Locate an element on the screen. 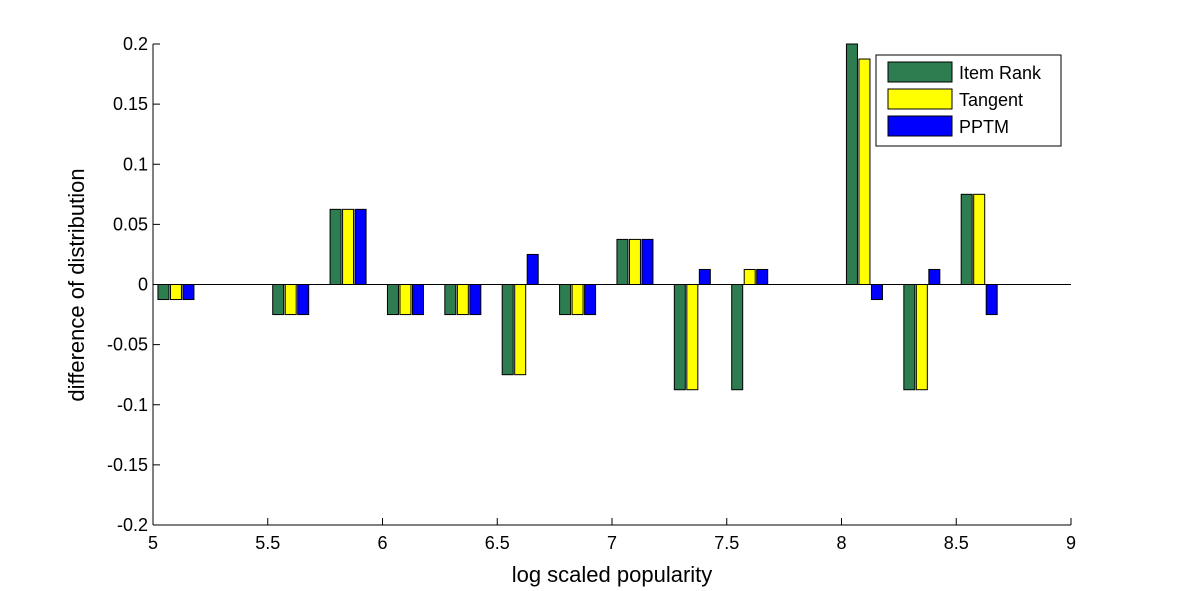  legend-label: Item Rank is located at coordinates (1000, 73).